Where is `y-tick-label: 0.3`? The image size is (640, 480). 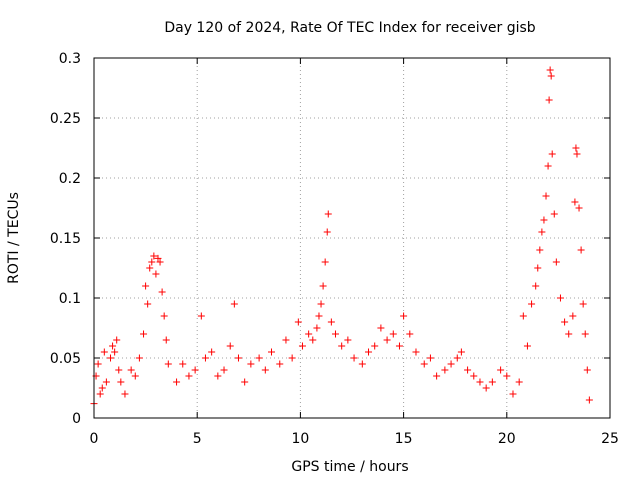
y-tick-label: 0.3 is located at coordinates (70, 59).